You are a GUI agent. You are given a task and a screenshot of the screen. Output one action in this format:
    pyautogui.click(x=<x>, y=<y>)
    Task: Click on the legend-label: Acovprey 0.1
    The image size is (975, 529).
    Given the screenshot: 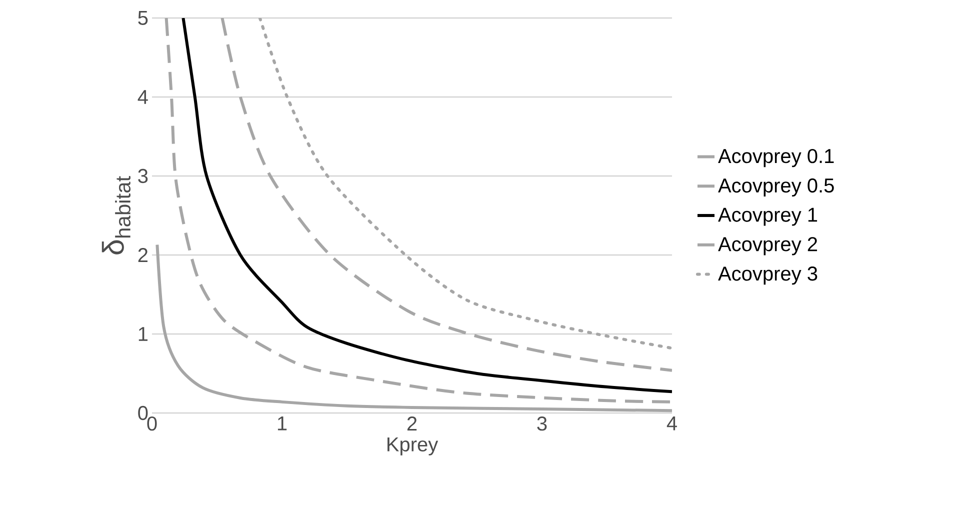 What is the action you would take?
    pyautogui.click(x=776, y=158)
    